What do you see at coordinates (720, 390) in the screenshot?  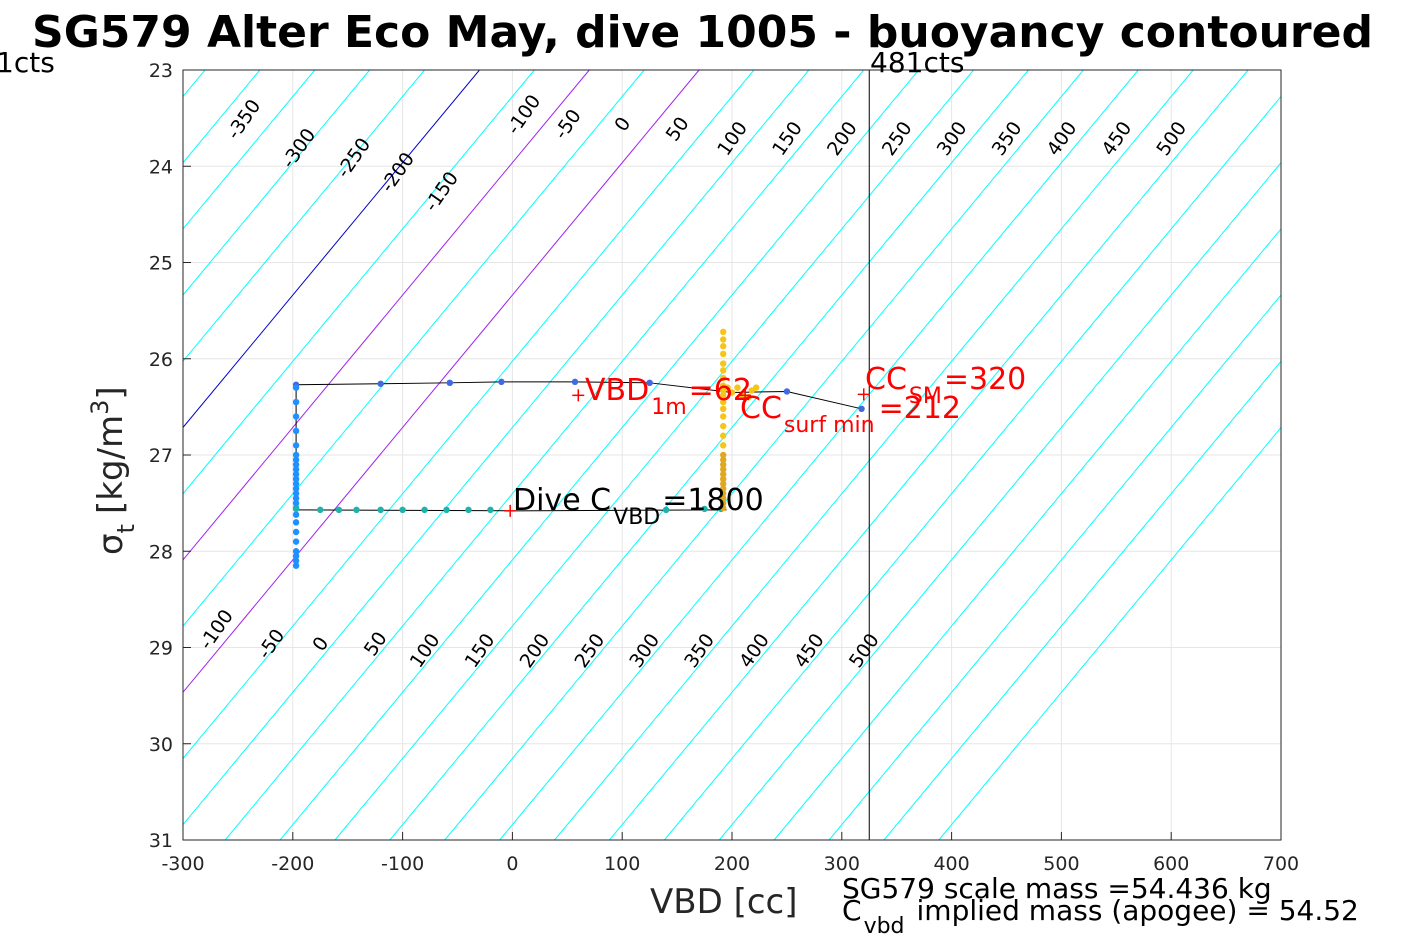 I see `vbd-1m-value: =62` at bounding box center [720, 390].